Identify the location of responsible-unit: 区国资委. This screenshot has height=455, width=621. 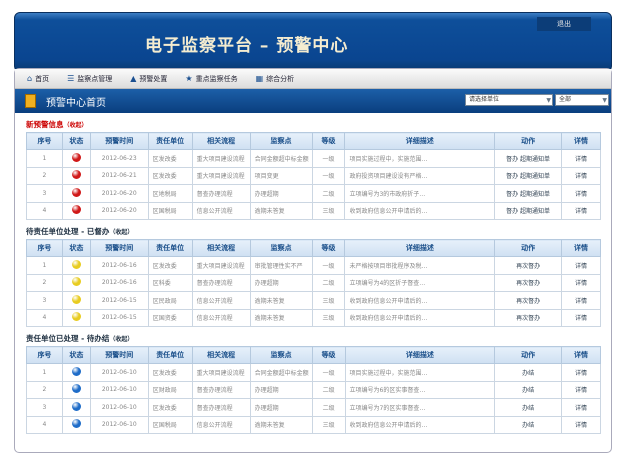
(170, 317).